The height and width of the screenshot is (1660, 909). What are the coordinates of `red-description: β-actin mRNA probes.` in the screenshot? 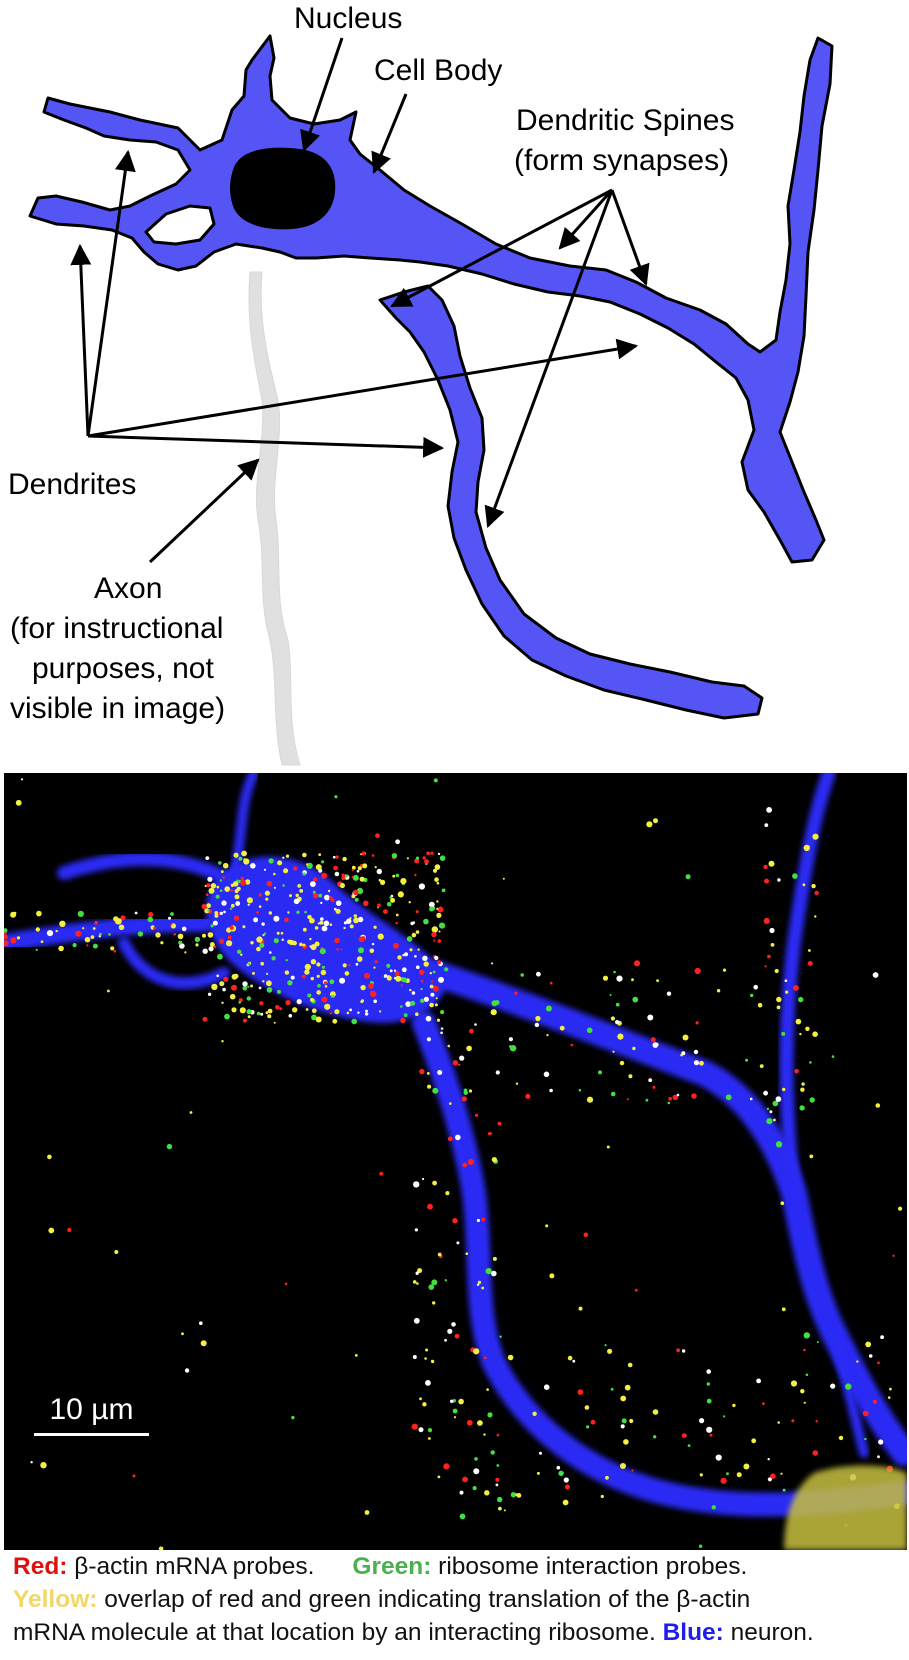 It's located at (191, 1566).